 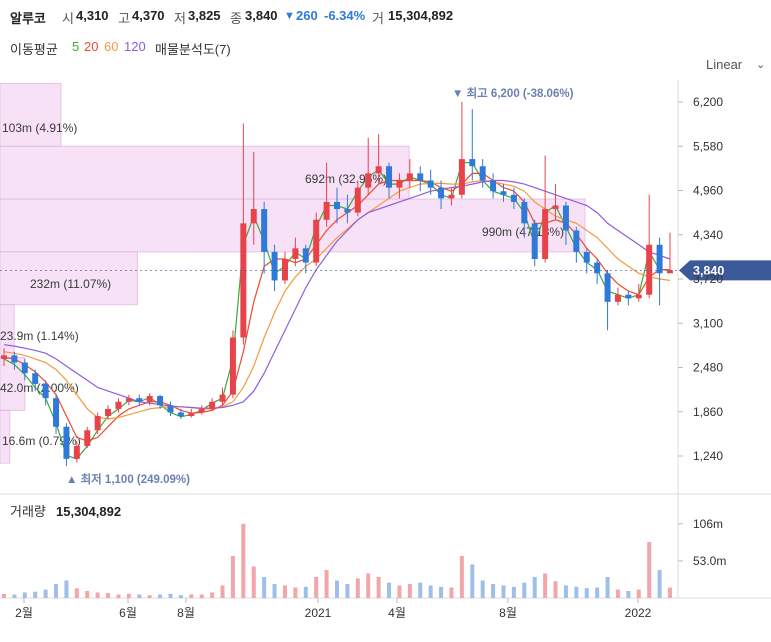 I want to click on moving-average-label: 이동평균, so click(x=34, y=49).